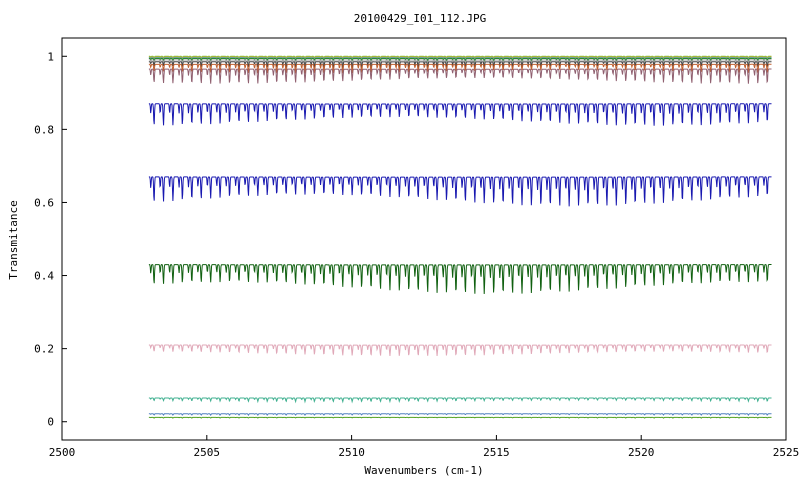 This screenshot has height=480, width=800. What do you see at coordinates (641, 452) in the screenshot?
I see `x-tick-label: 2520` at bounding box center [641, 452].